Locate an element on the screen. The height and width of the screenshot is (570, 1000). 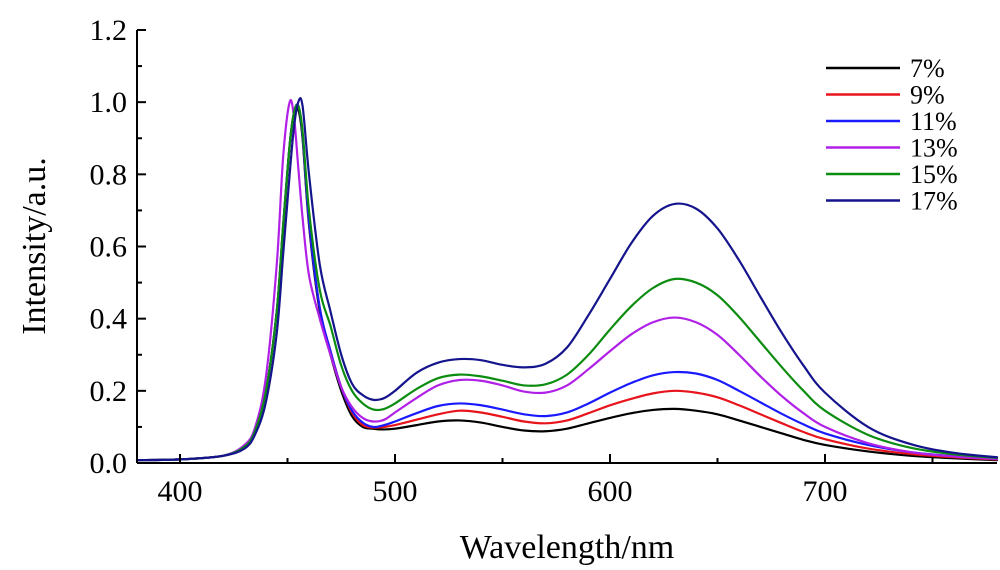
legend-label: 13% is located at coordinates (934, 148).